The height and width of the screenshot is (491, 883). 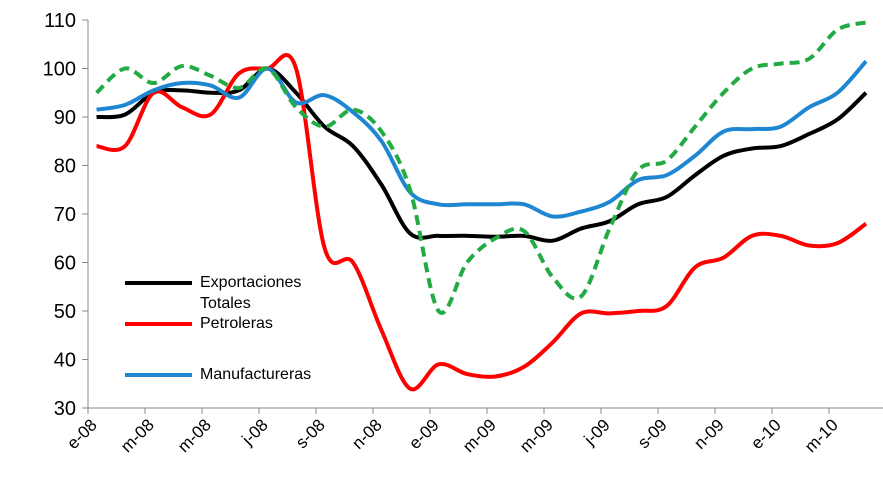 What do you see at coordinates (60, 21) in the screenshot?
I see `y-tick-label: 110` at bounding box center [60, 21].